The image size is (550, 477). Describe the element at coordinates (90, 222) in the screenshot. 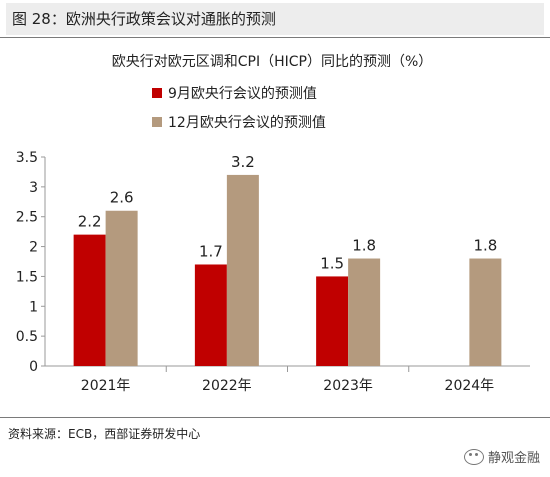

I see `data-label-0-0: 2.2` at that location.